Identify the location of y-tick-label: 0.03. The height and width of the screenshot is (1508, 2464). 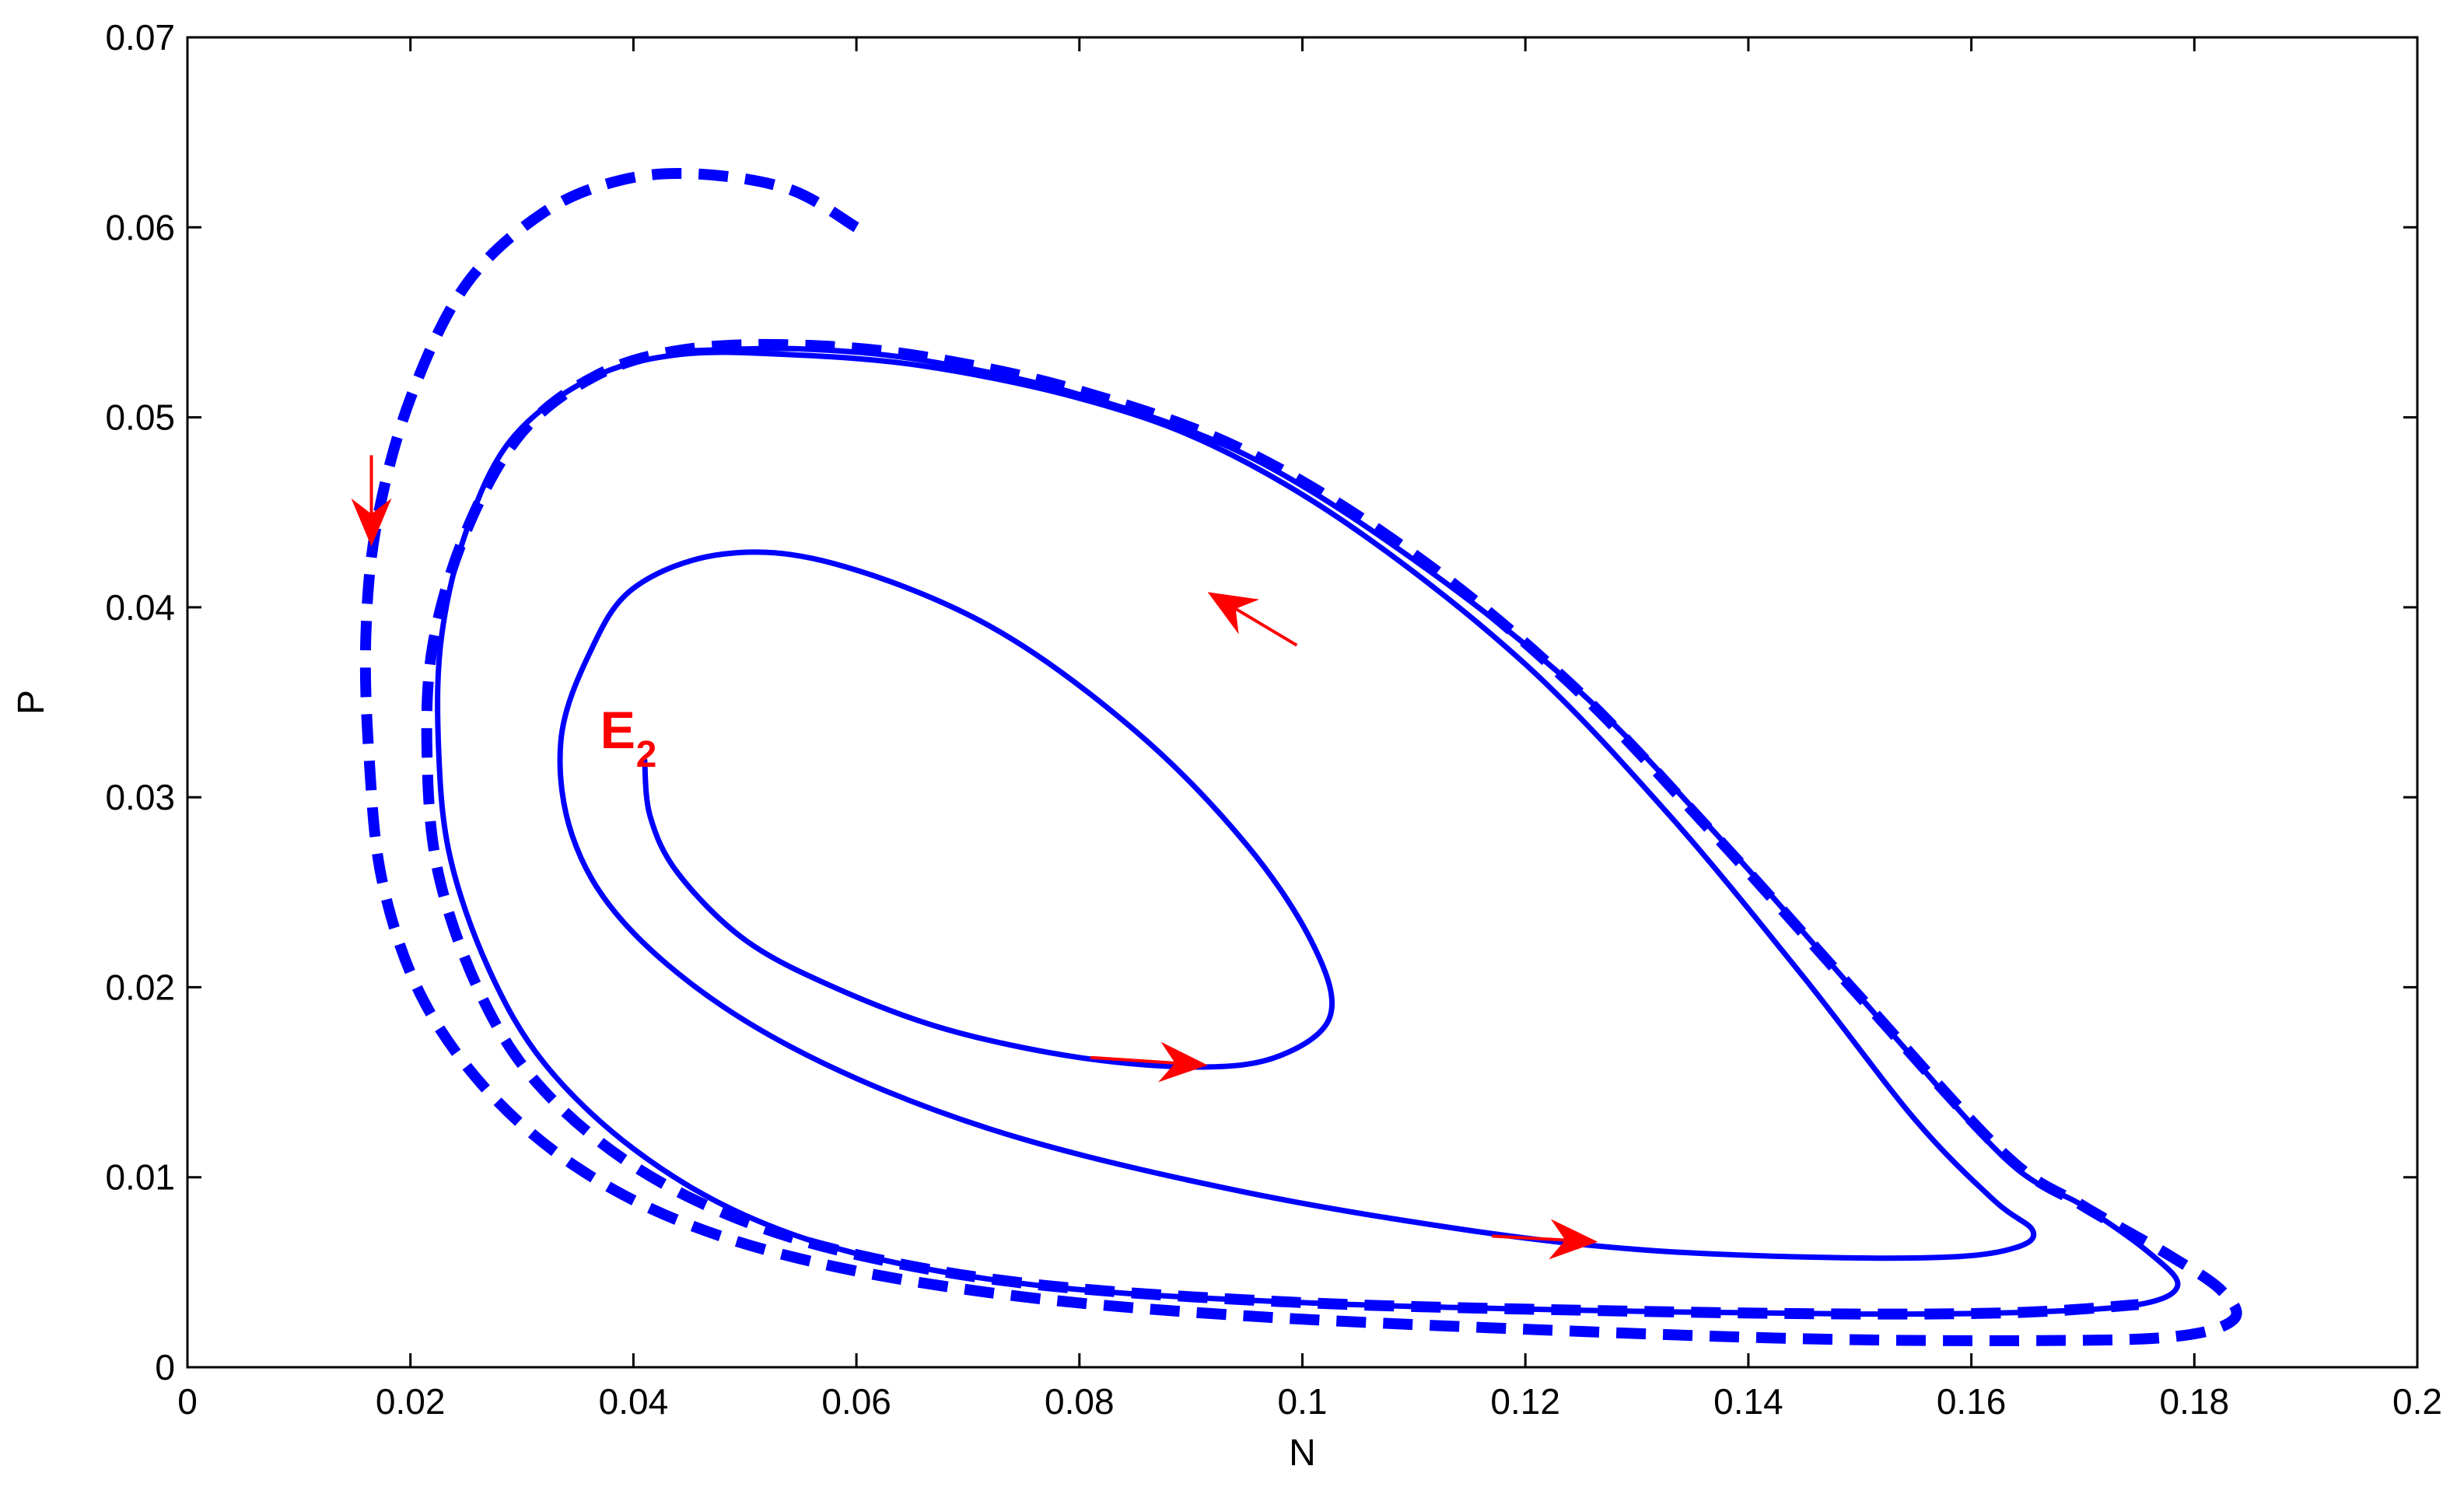
(140, 797).